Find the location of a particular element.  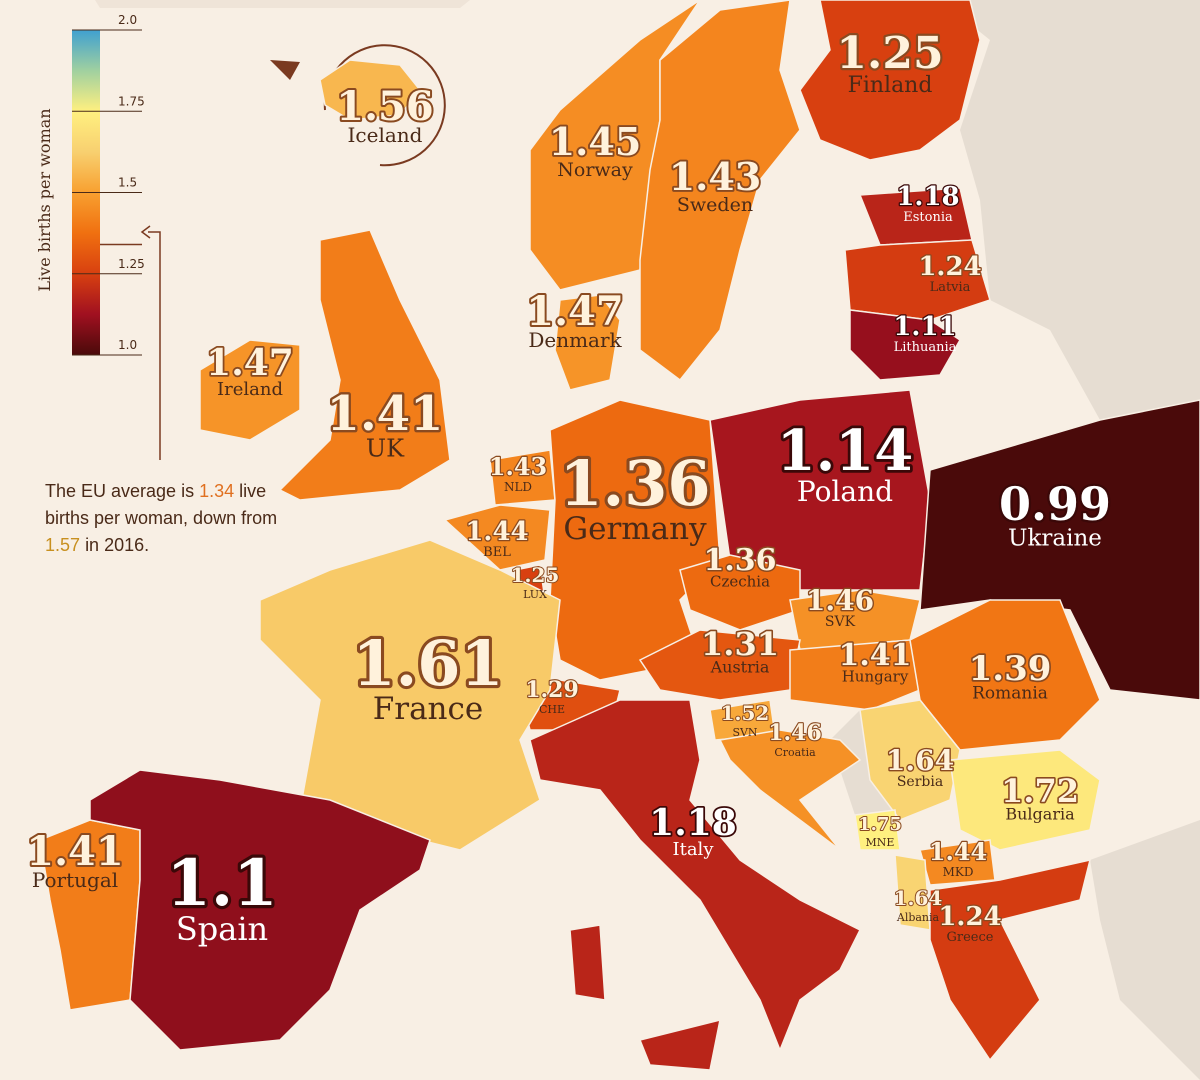

note-text: The EU average is is located at coordinates (120, 491).